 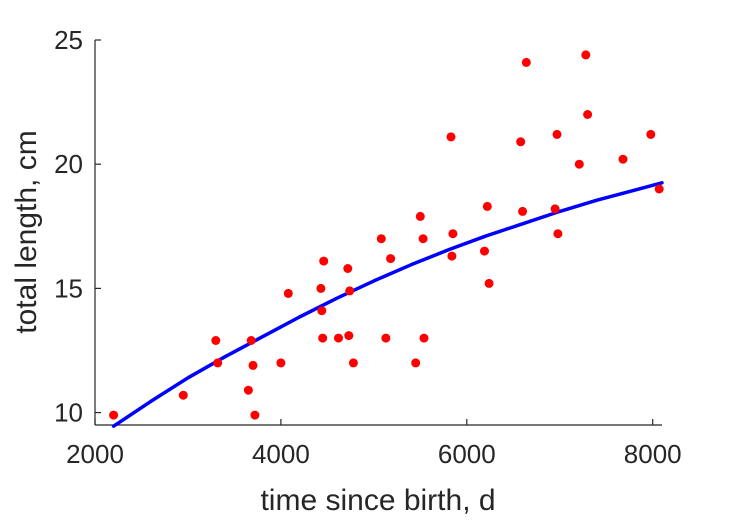 What do you see at coordinates (281, 454) in the screenshot?
I see `x-tick-label: 4000` at bounding box center [281, 454].